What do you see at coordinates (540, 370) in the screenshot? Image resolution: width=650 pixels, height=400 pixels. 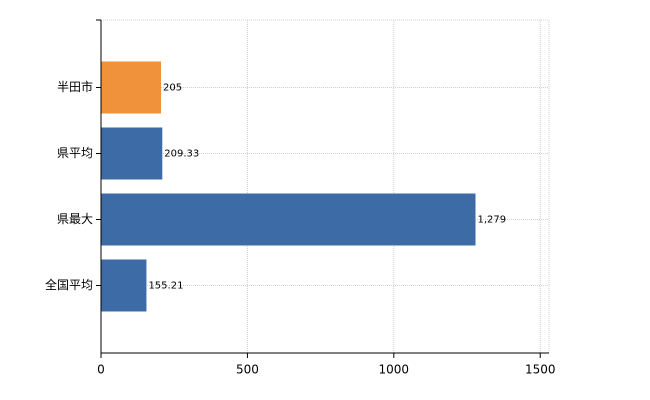 I see `x-tick-label: 1500` at bounding box center [540, 370].